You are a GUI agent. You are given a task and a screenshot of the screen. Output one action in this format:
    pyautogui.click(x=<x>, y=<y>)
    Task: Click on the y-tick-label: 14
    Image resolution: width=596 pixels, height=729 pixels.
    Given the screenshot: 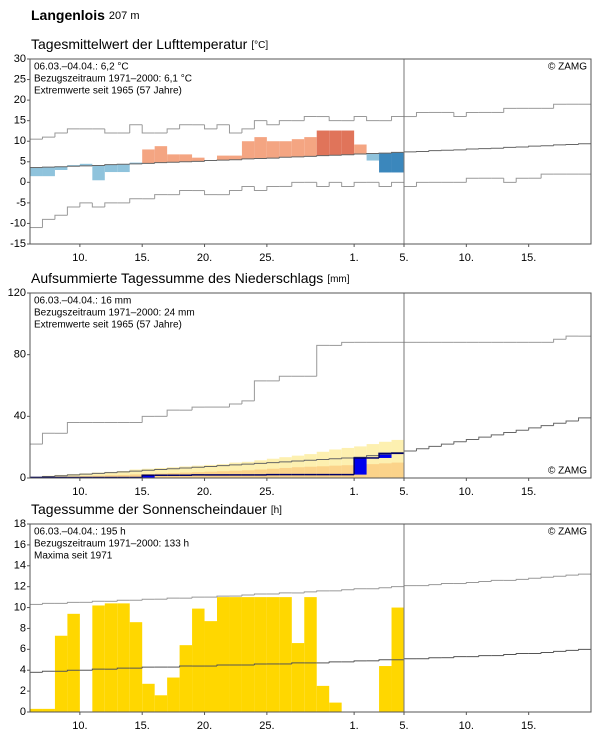 What is the action you would take?
    pyautogui.click(x=20, y=566)
    